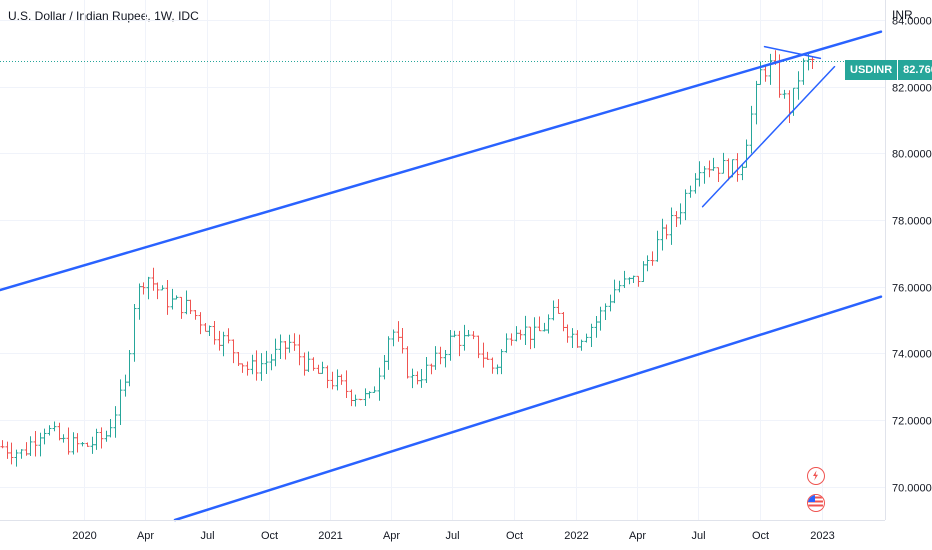  I want to click on x-tick-label: 2021, so click(330, 536).